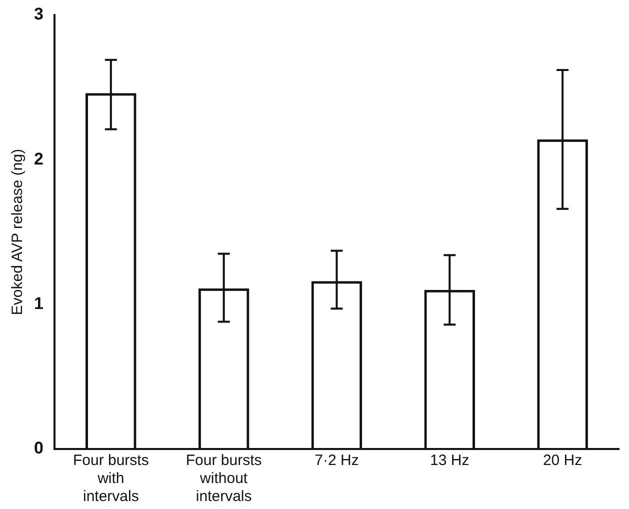 The height and width of the screenshot is (509, 629). Describe the element at coordinates (39, 14) in the screenshot. I see `y-tick-label: 3` at that location.